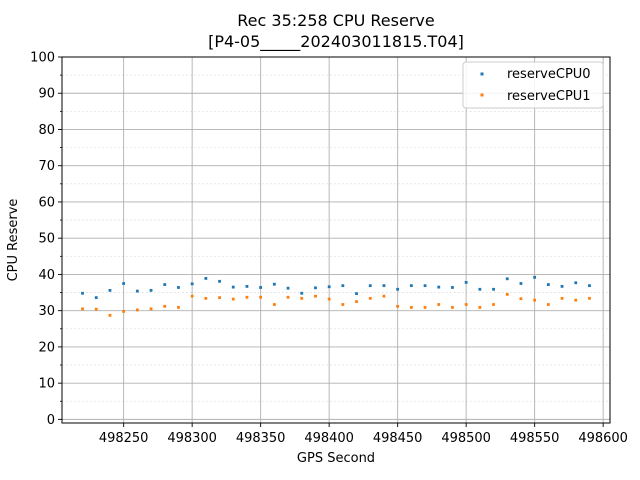  Describe the element at coordinates (46, 311) in the screenshot. I see `y-tick-label: 30` at that location.